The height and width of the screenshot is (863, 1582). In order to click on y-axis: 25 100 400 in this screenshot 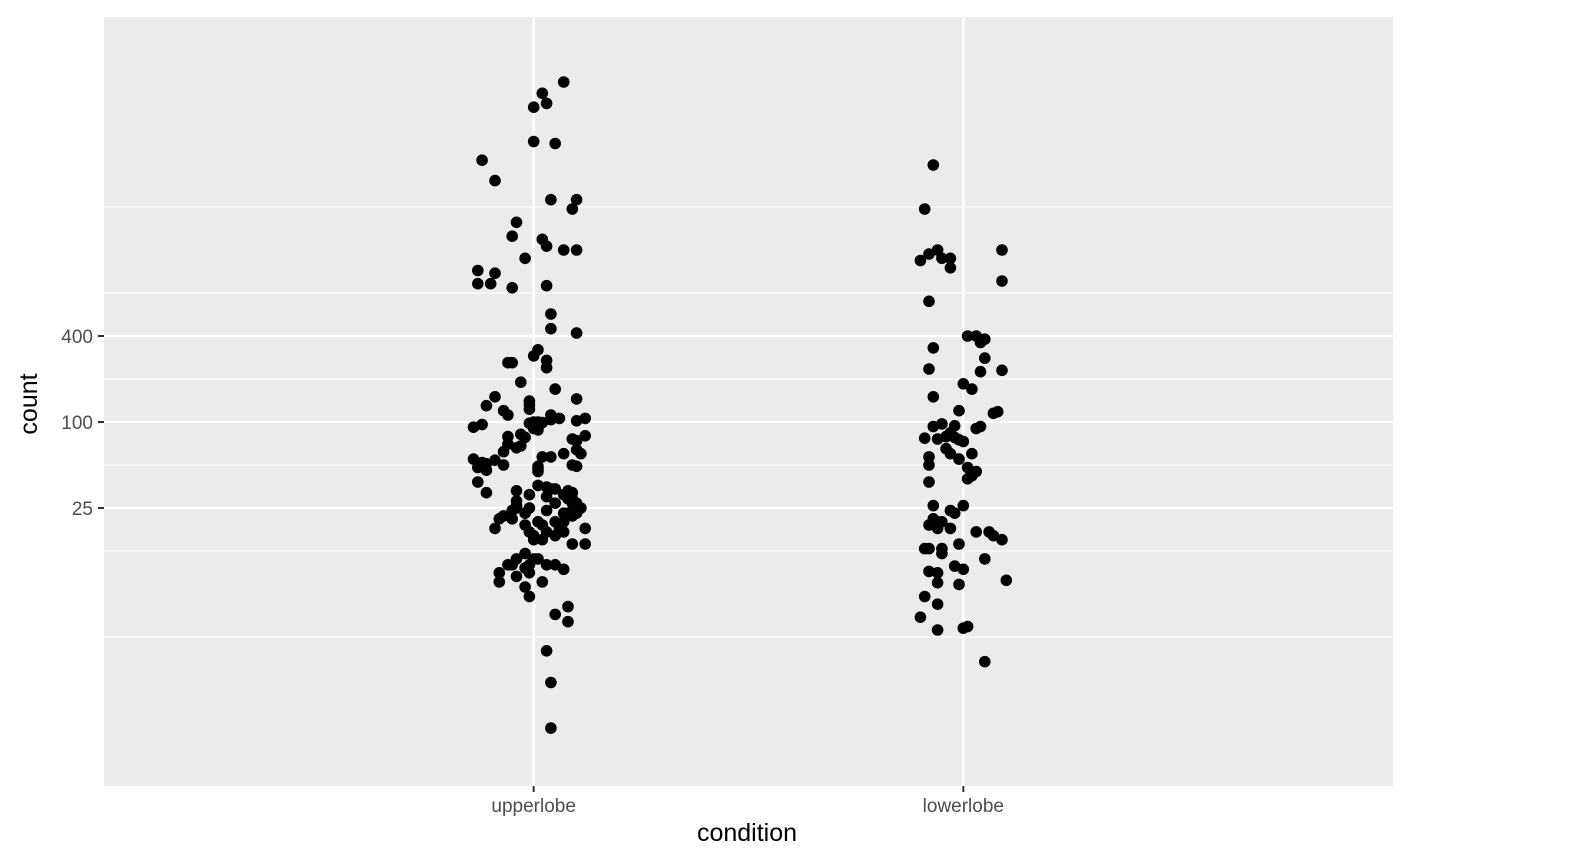, I will do `click(82, 423)`.